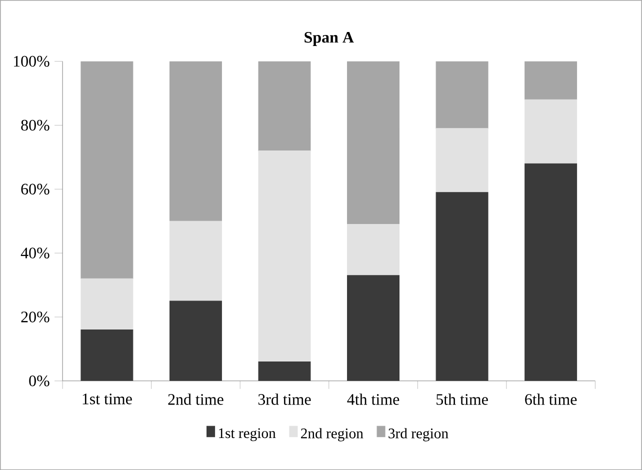 The height and width of the screenshot is (470, 642). I want to click on x-tick-label: 6th time, so click(551, 399).